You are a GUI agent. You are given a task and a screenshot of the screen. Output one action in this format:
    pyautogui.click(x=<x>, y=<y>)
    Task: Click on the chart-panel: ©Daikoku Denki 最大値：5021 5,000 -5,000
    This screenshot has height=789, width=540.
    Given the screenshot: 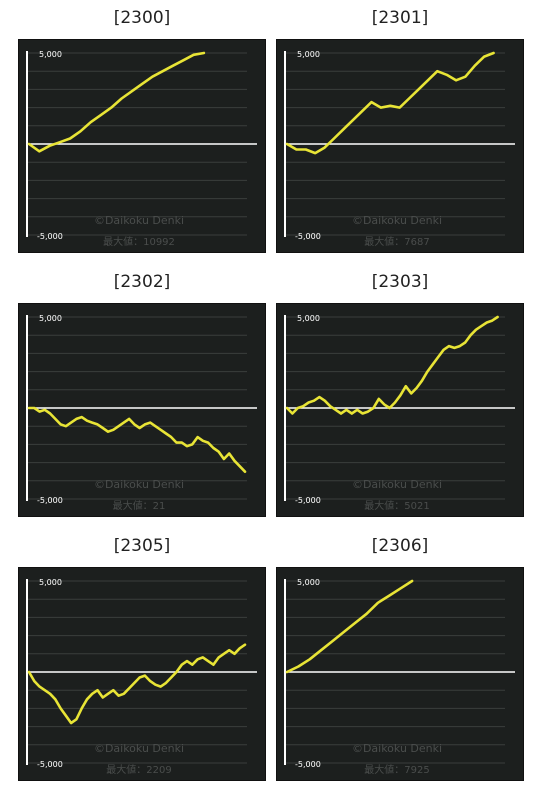 What is the action you would take?
    pyautogui.click(x=400, y=410)
    